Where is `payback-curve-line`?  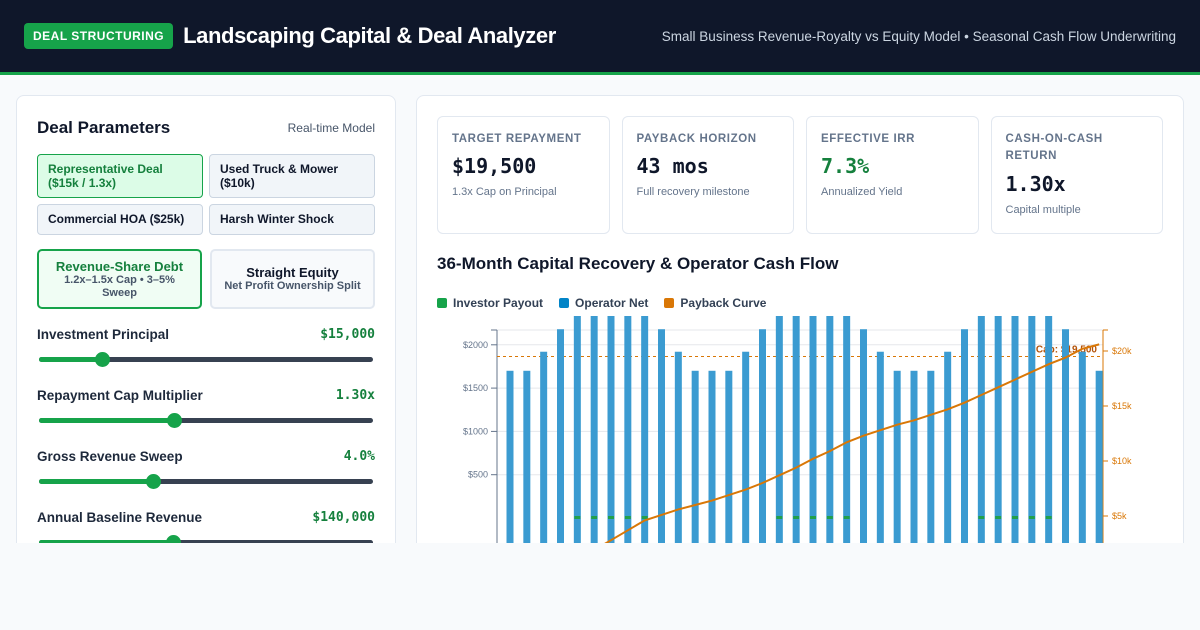
payback-curve-line is located at coordinates (852, 443).